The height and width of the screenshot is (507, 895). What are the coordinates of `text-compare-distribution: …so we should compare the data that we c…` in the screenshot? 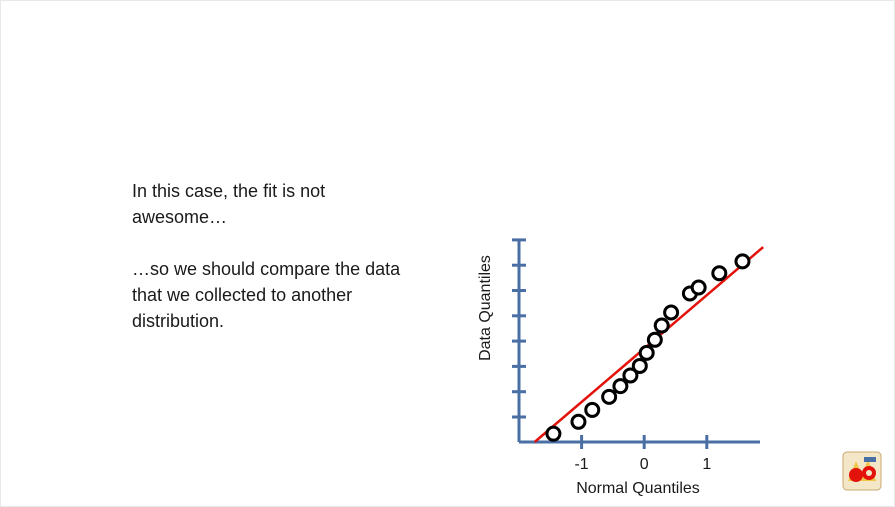 It's located at (266, 295).